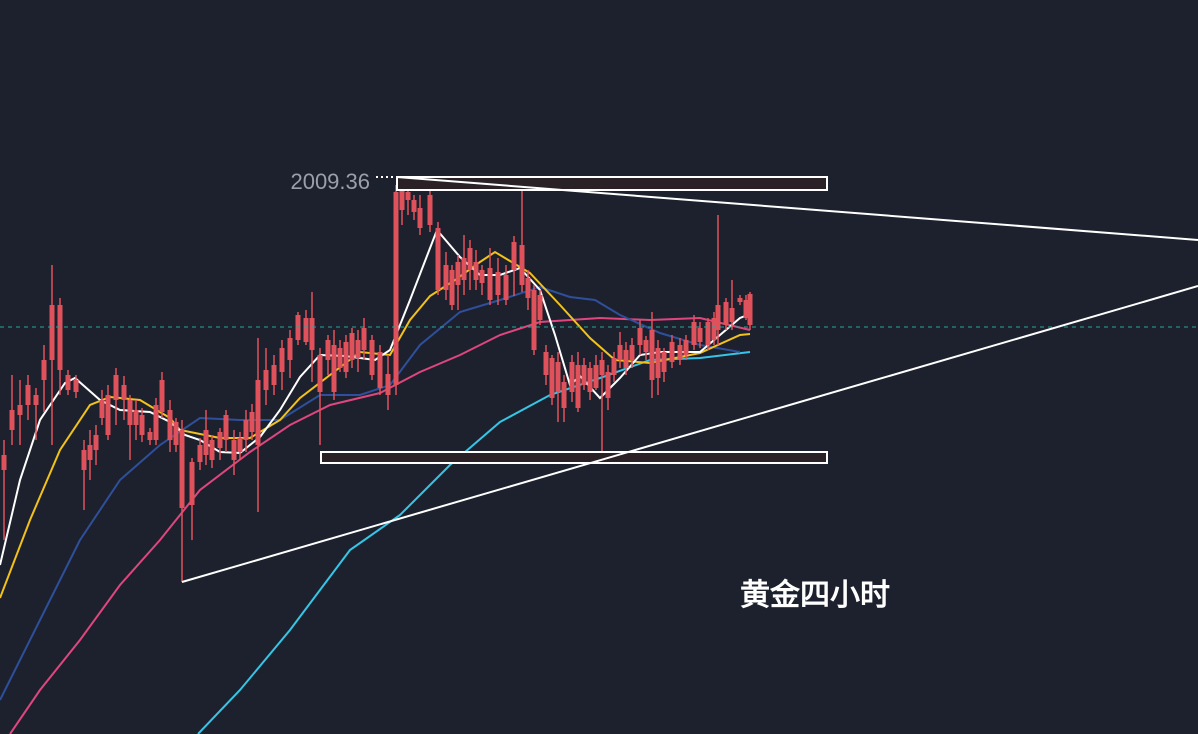 The height and width of the screenshot is (734, 1198). I want to click on descending-trendline, so click(797, 208).